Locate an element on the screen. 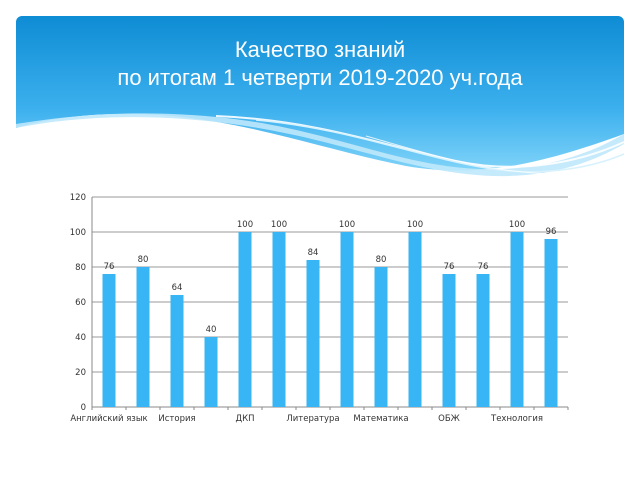 This screenshot has width=640, height=480. x-category-label: ДКП is located at coordinates (244, 419).